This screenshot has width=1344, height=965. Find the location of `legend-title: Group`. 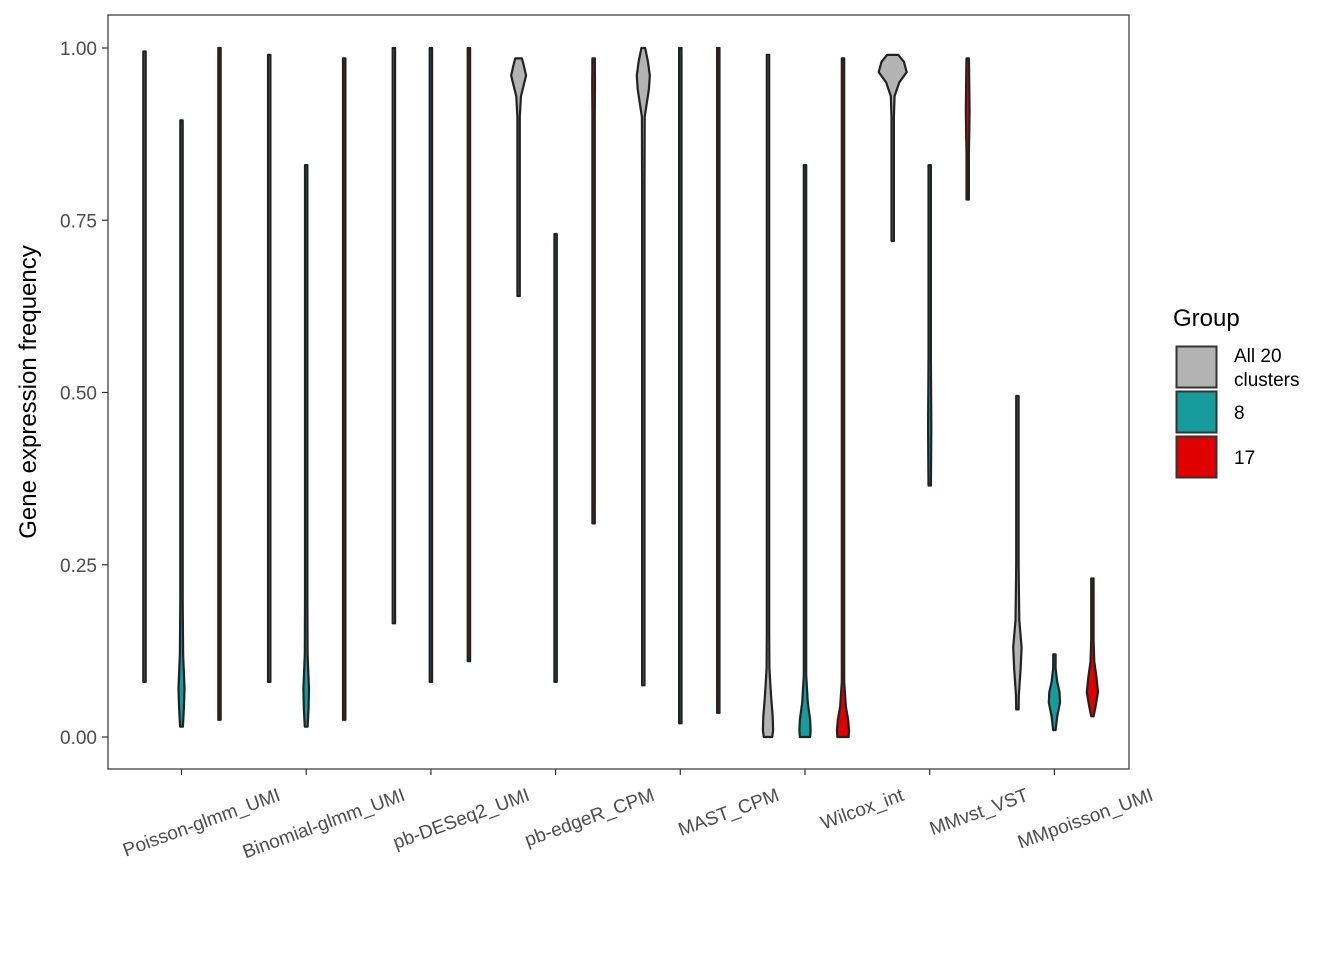

legend-title: Group is located at coordinates (1206, 318).